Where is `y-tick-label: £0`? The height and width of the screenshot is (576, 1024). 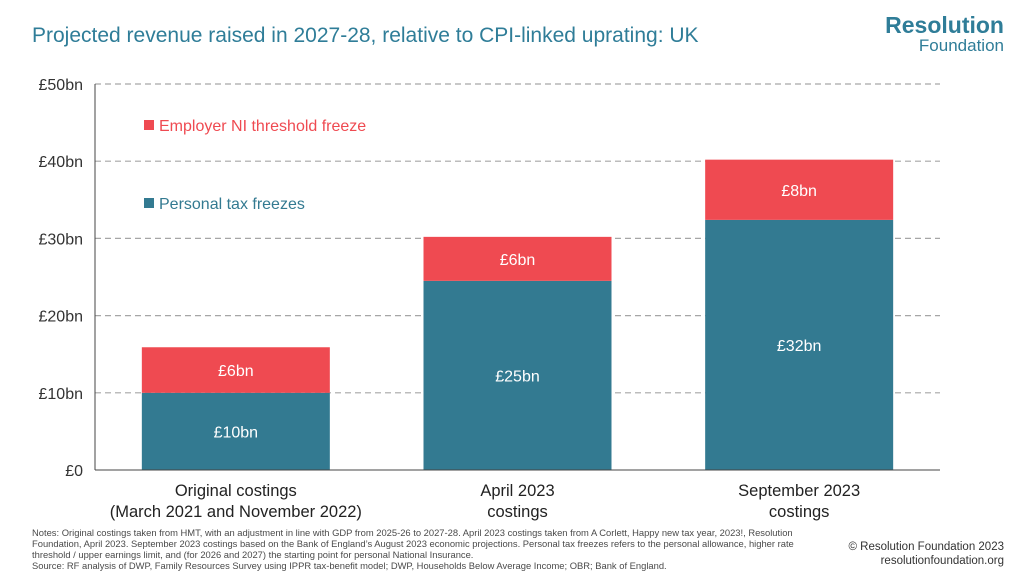
y-tick-label: £0 is located at coordinates (74, 471).